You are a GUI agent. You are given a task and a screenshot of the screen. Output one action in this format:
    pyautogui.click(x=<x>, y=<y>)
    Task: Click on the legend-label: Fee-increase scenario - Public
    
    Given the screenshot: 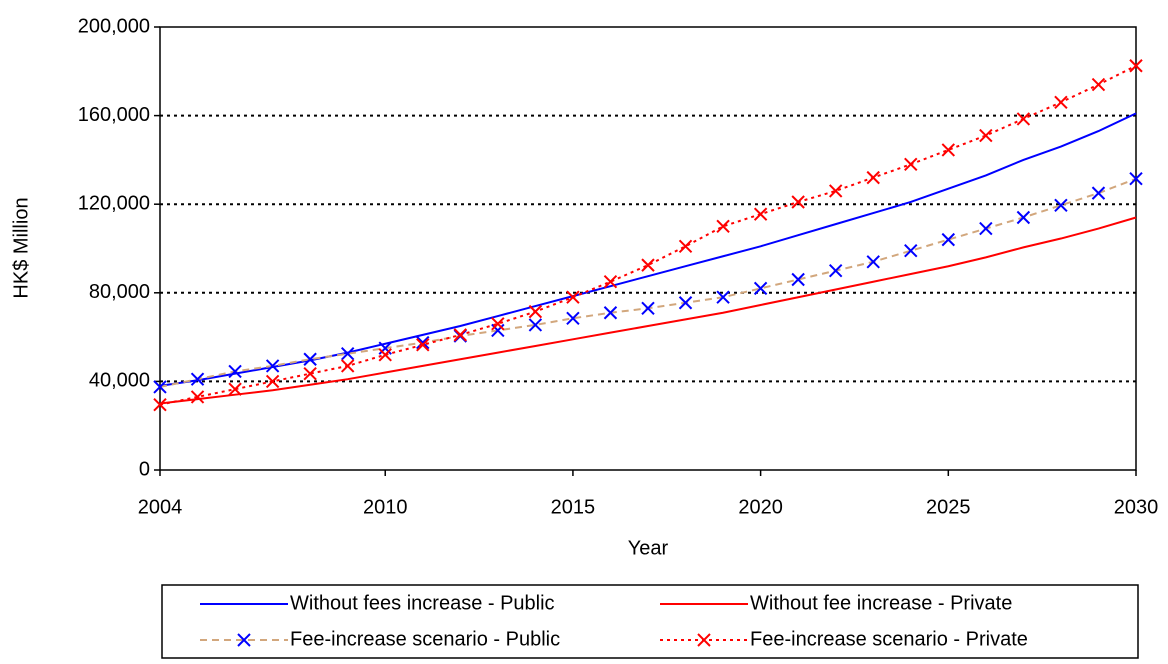 What is the action you would take?
    pyautogui.click(x=425, y=639)
    